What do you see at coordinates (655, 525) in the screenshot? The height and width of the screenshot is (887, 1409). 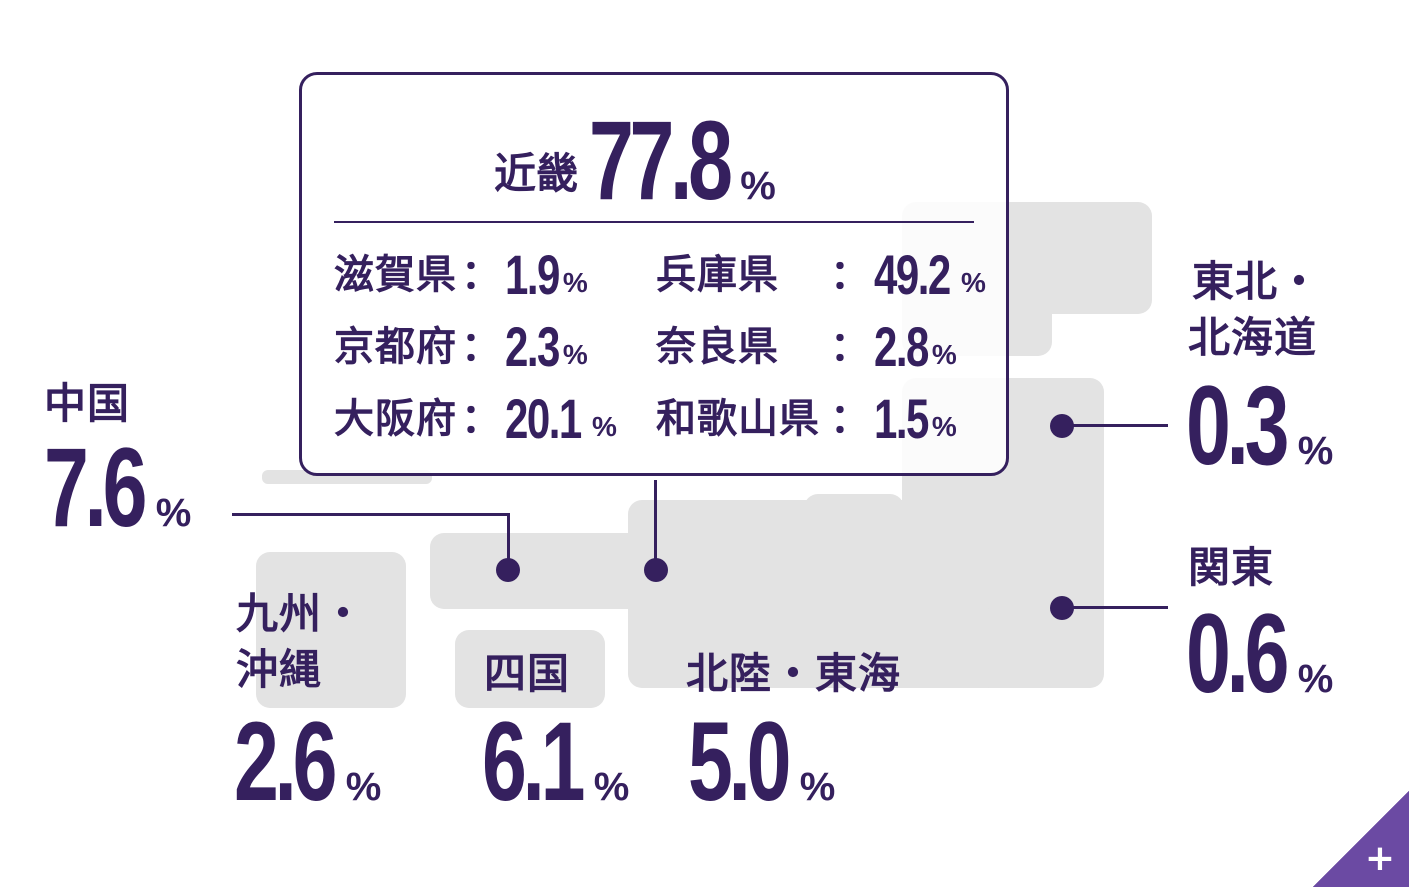 I see `kinki-leader-line` at bounding box center [655, 525].